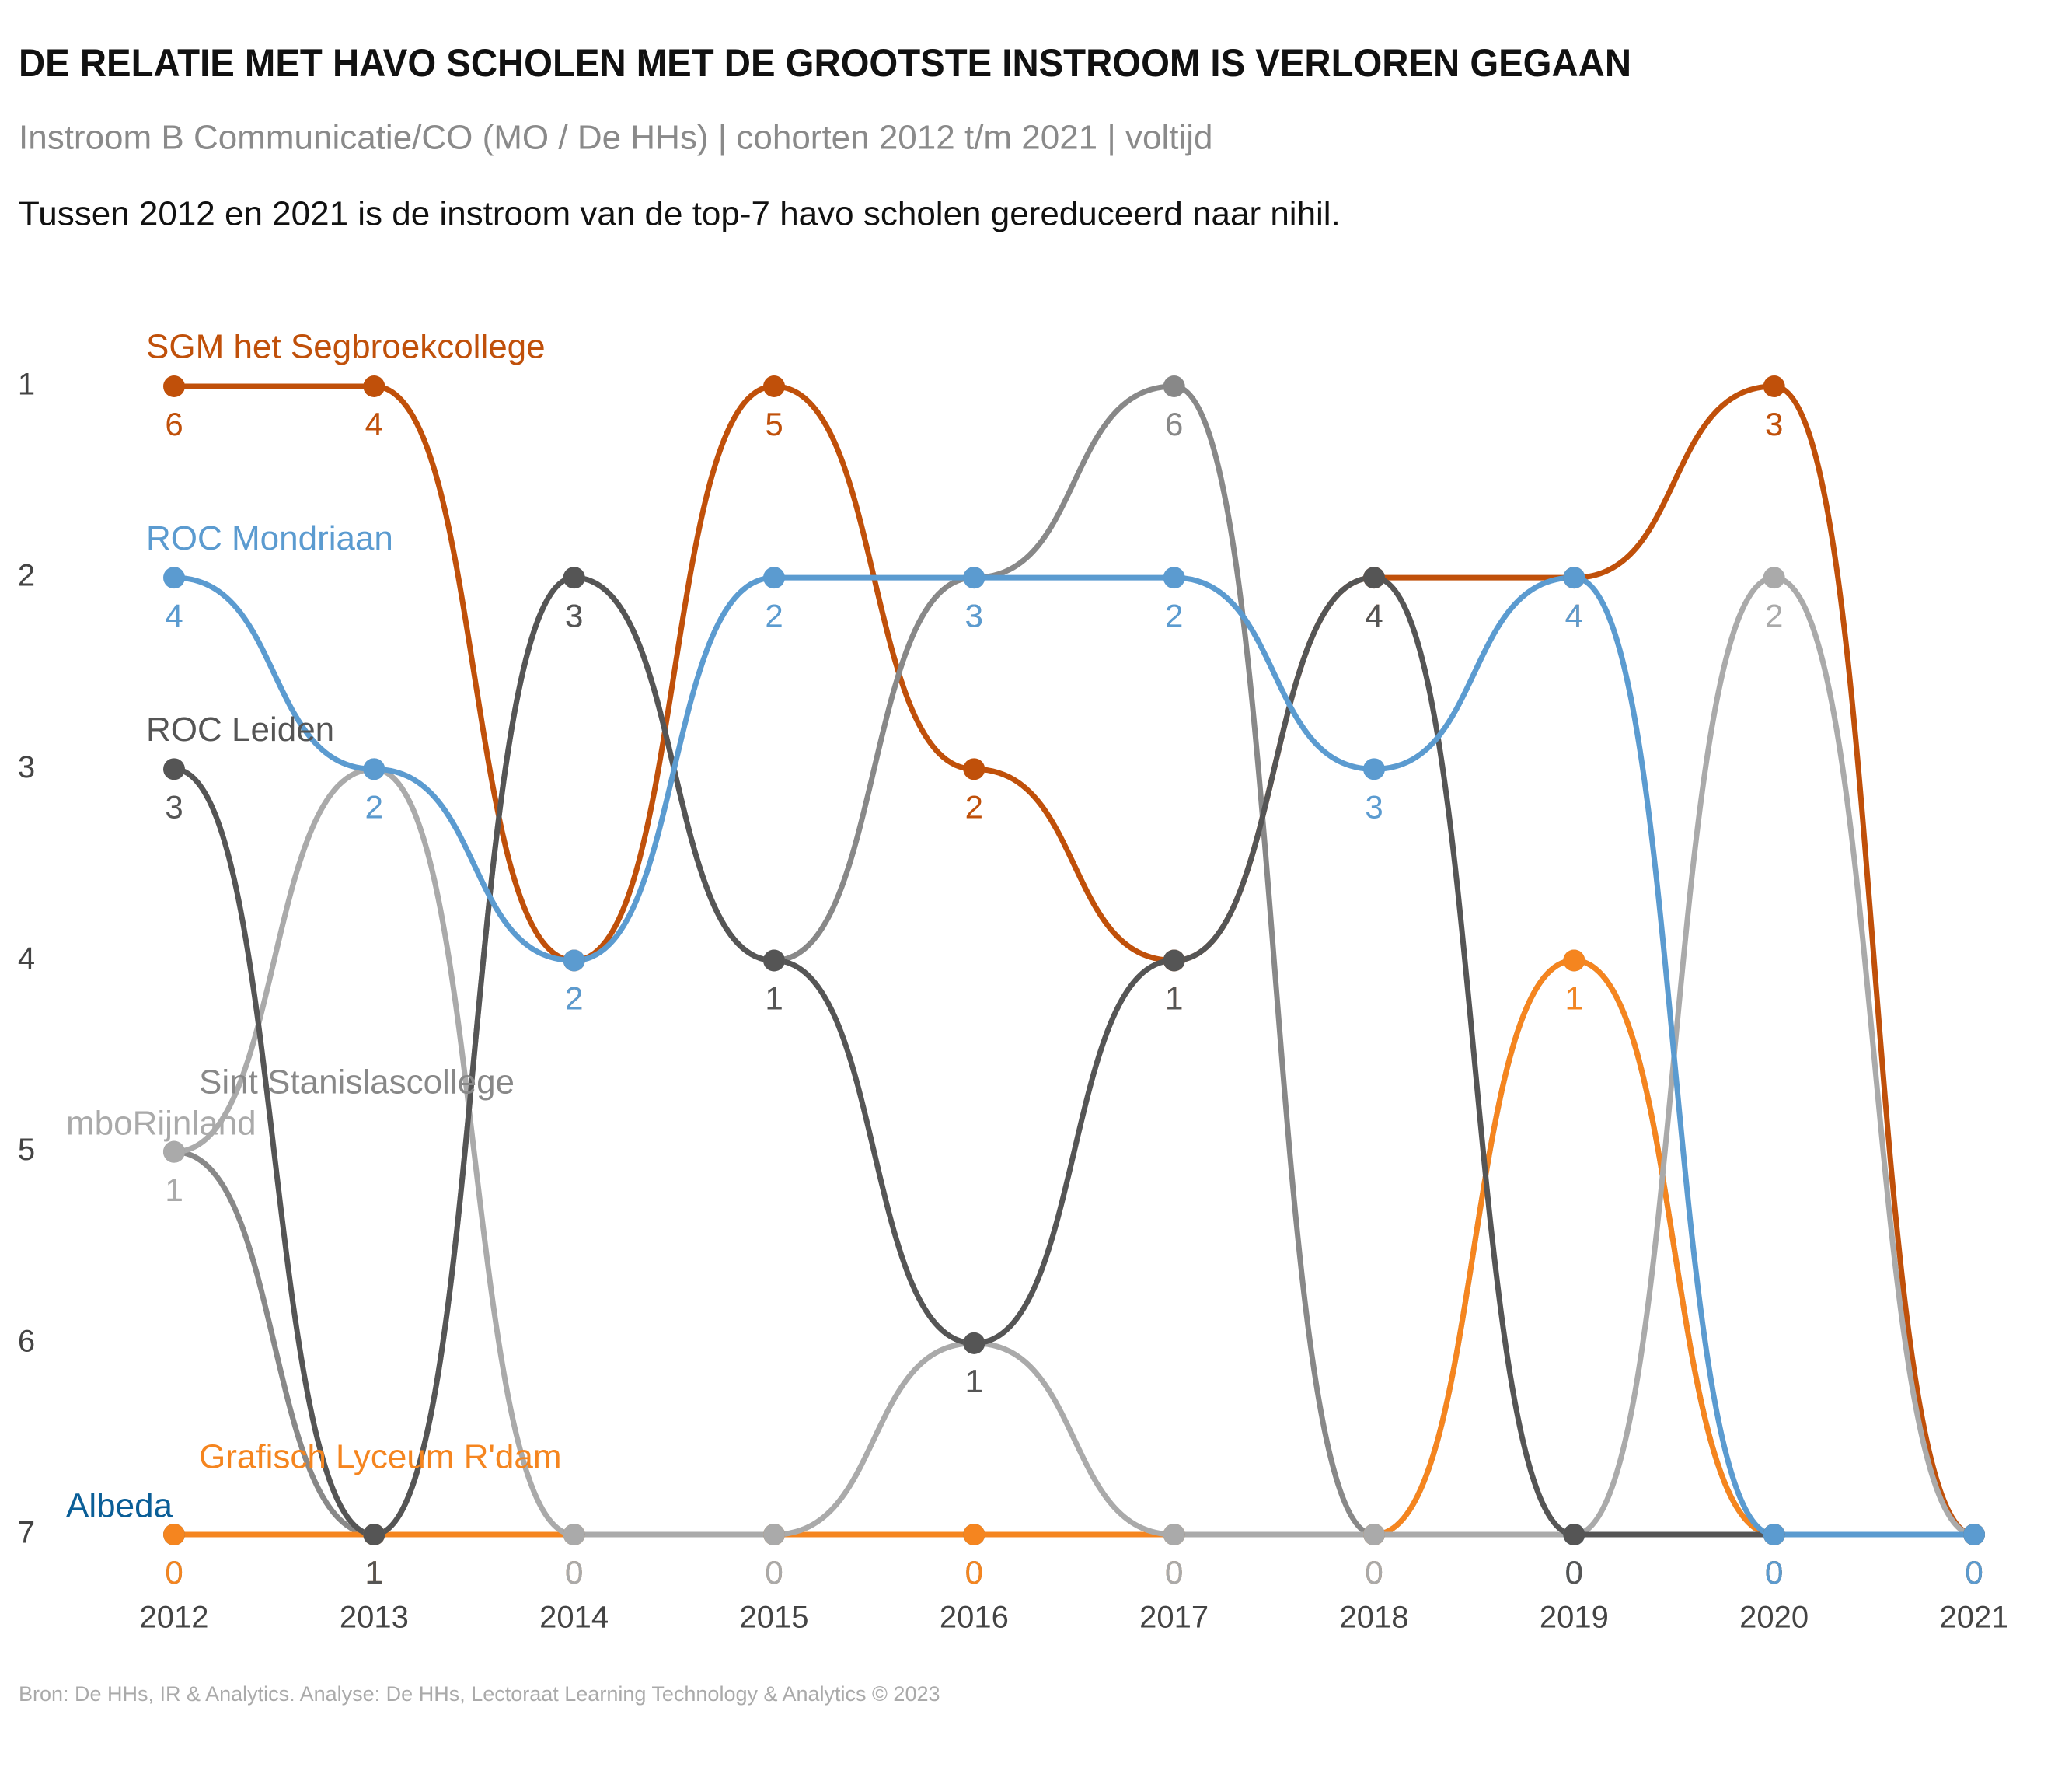 This screenshot has width=2072, height=1781. What do you see at coordinates (1974, 1618) in the screenshot?
I see `x-tick-label: 2021` at bounding box center [1974, 1618].